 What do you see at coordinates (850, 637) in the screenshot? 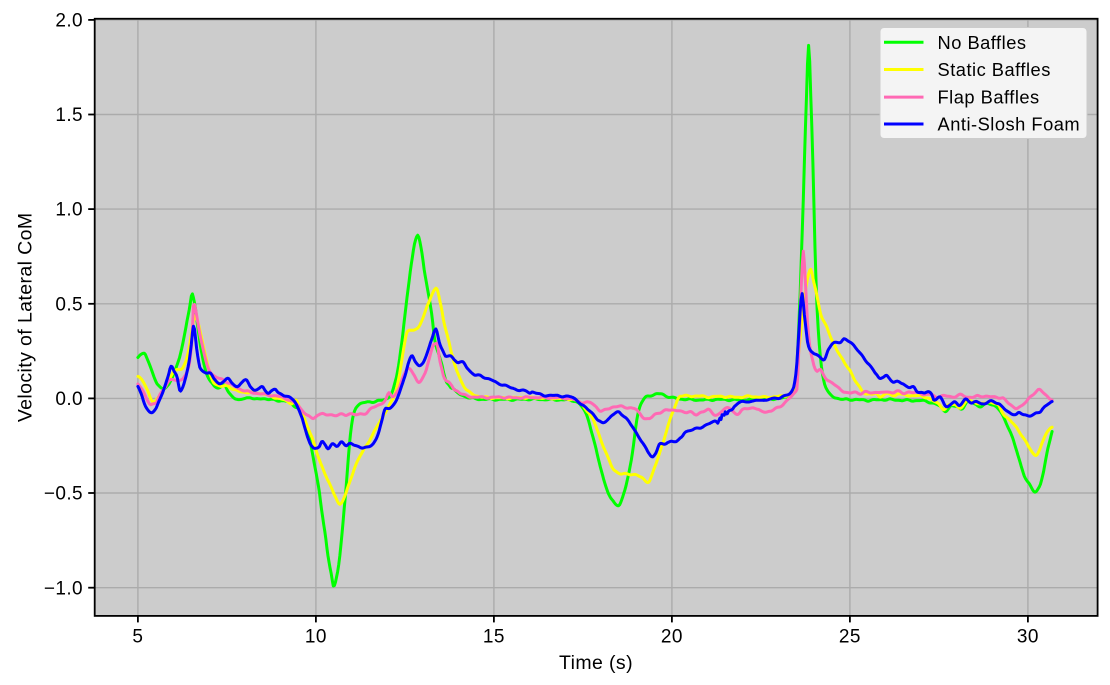
I see `svg-text: 25` at bounding box center [850, 637].